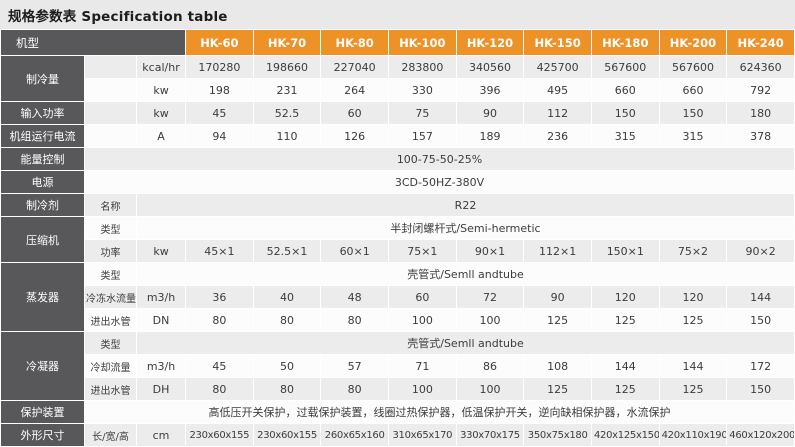  I want to click on merged-value-cell: 半封闭螺杆式/Semi-hermetic, so click(465, 228).